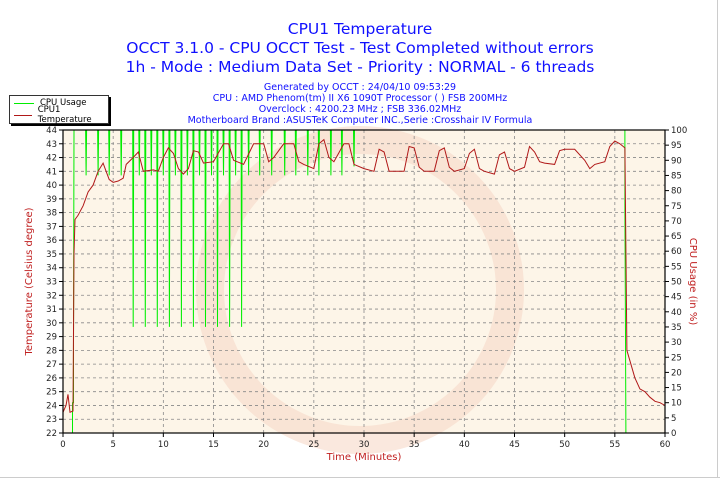  Describe the element at coordinates (263, 445) in the screenshot. I see `x-tick-label: 20` at that location.